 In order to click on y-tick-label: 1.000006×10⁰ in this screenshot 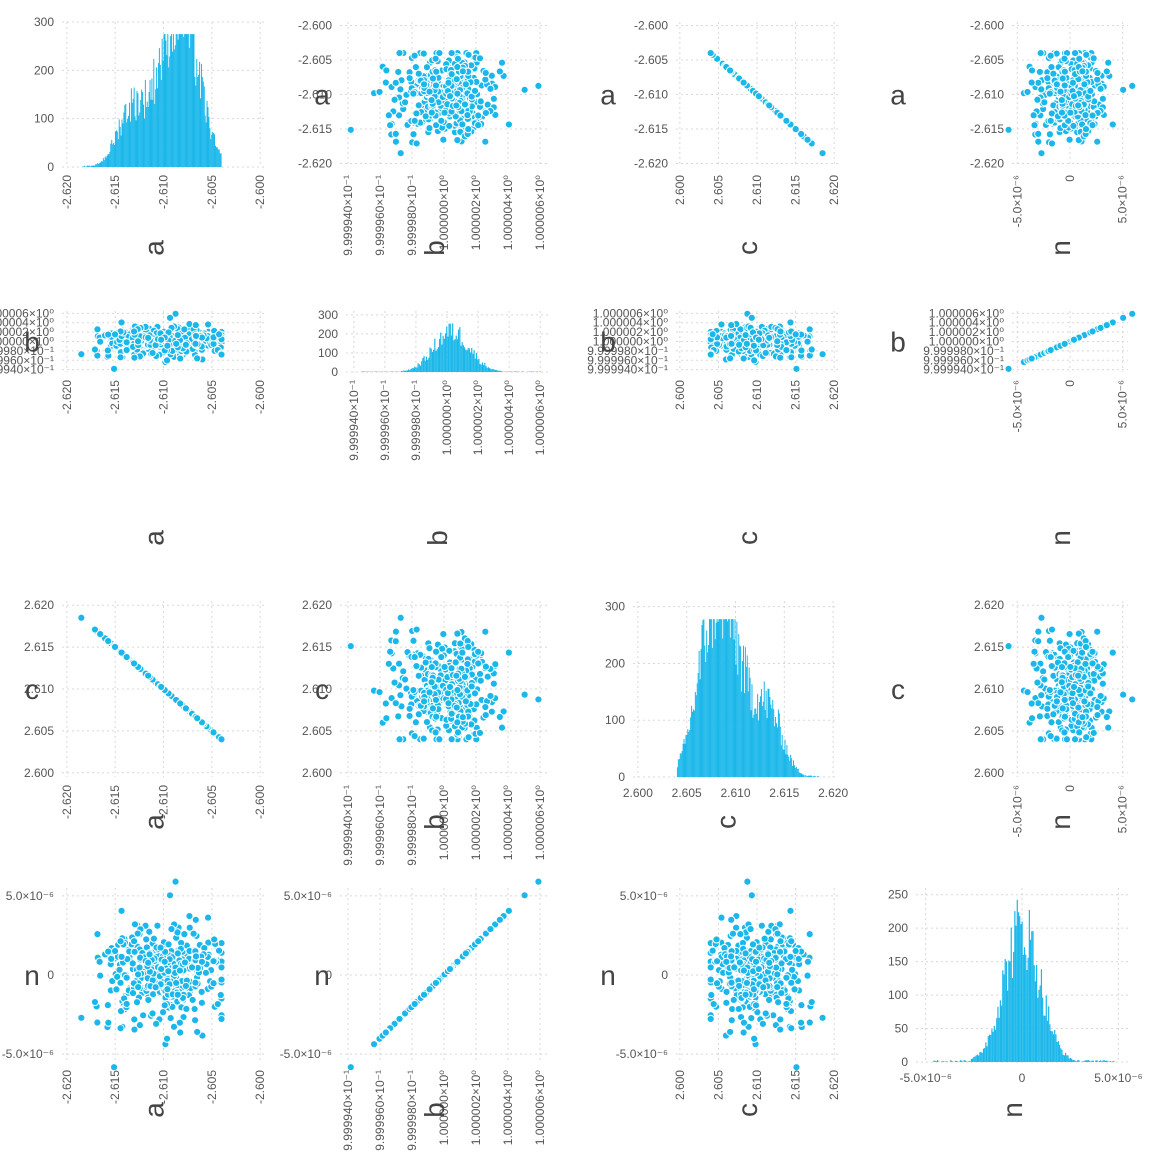, I will do `click(630, 313)`.